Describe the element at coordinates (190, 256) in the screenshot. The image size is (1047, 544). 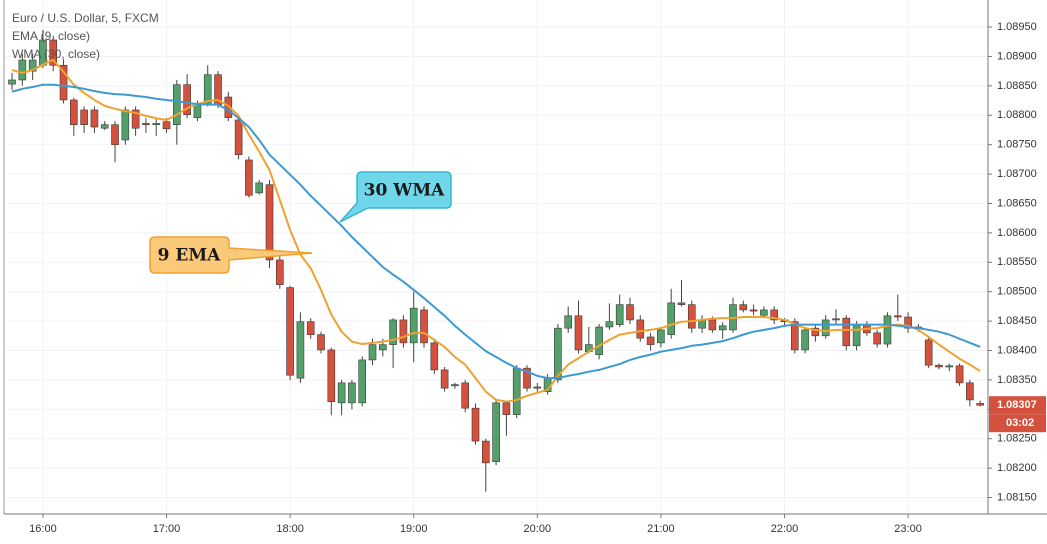
I see `callout-label: 9 EMA` at that location.